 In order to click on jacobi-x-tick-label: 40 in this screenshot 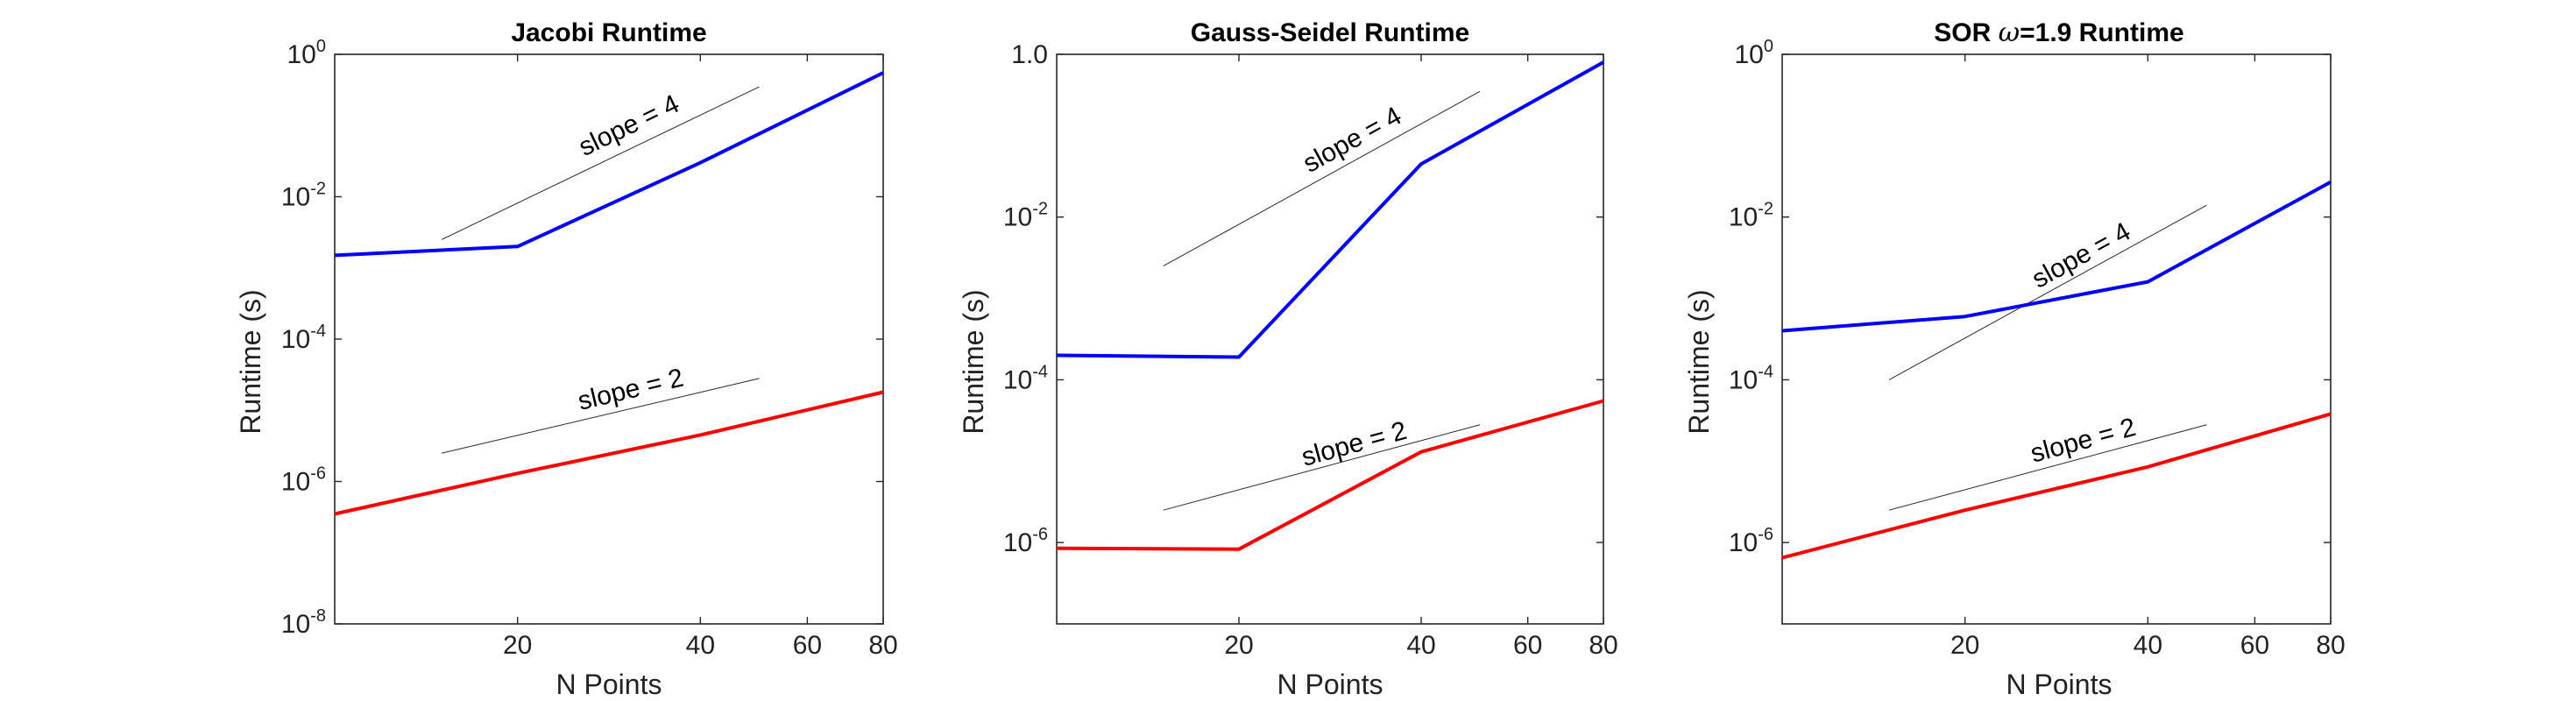, I will do `click(700, 646)`.